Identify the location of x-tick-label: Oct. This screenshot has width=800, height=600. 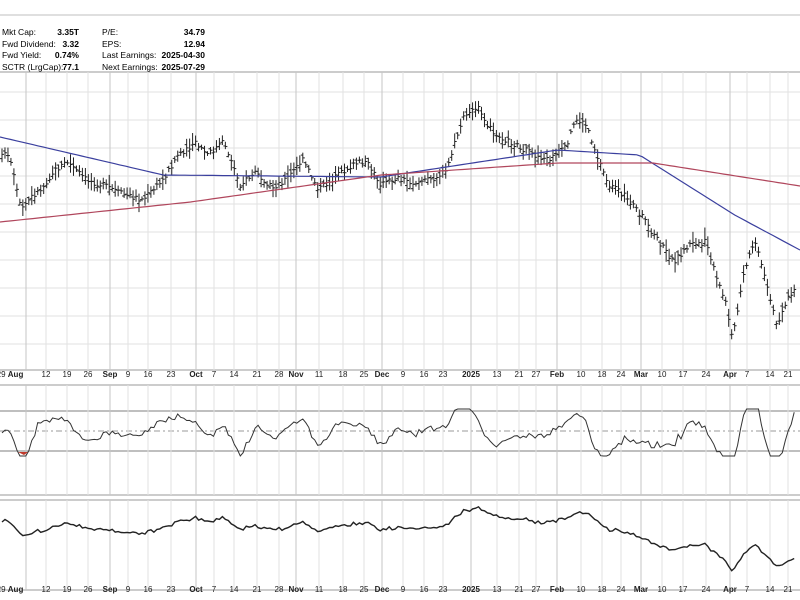
(196, 374).